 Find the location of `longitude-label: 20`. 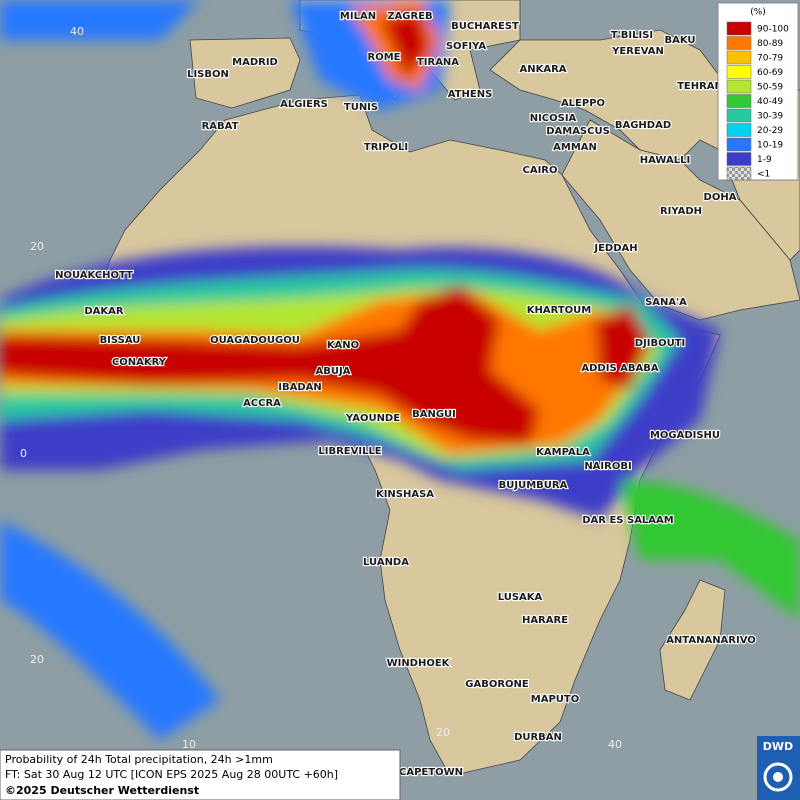

longitude-label: 20 is located at coordinates (443, 732).